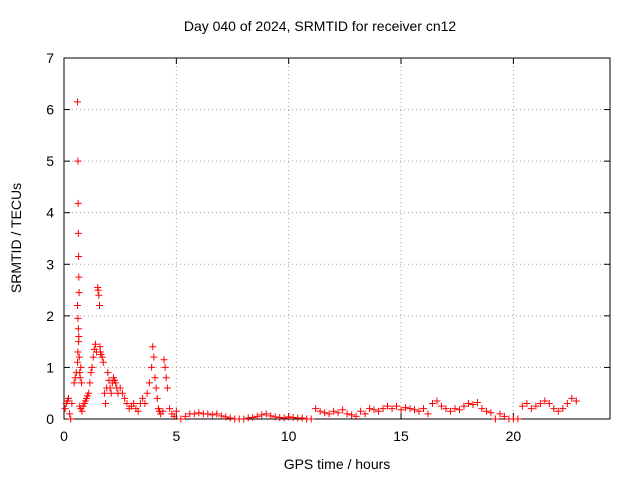 The height and width of the screenshot is (480, 640). Describe the element at coordinates (514, 436) in the screenshot. I see `x-tick-label: 20` at that location.